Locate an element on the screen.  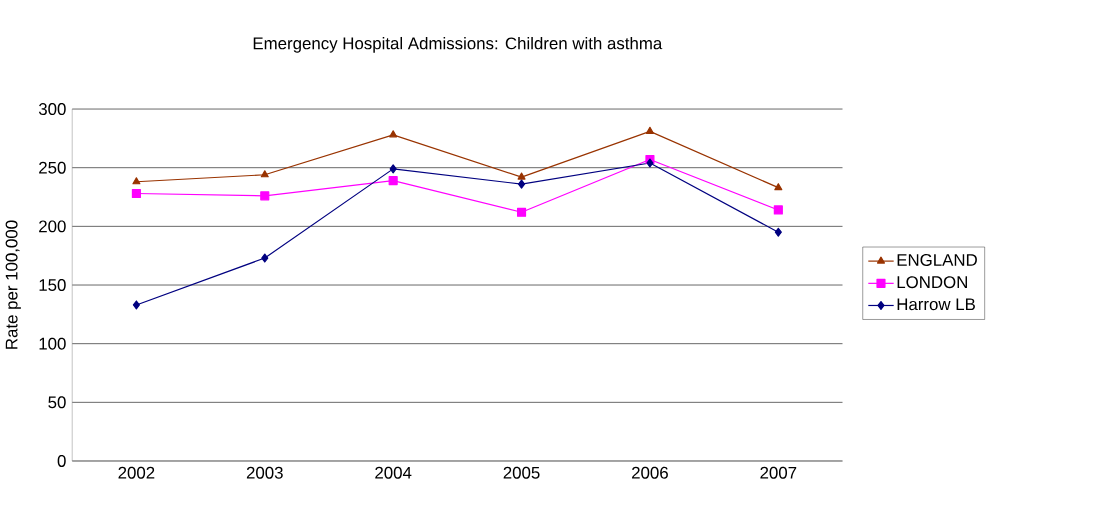
x-tick-label: 2002 is located at coordinates (136, 472).